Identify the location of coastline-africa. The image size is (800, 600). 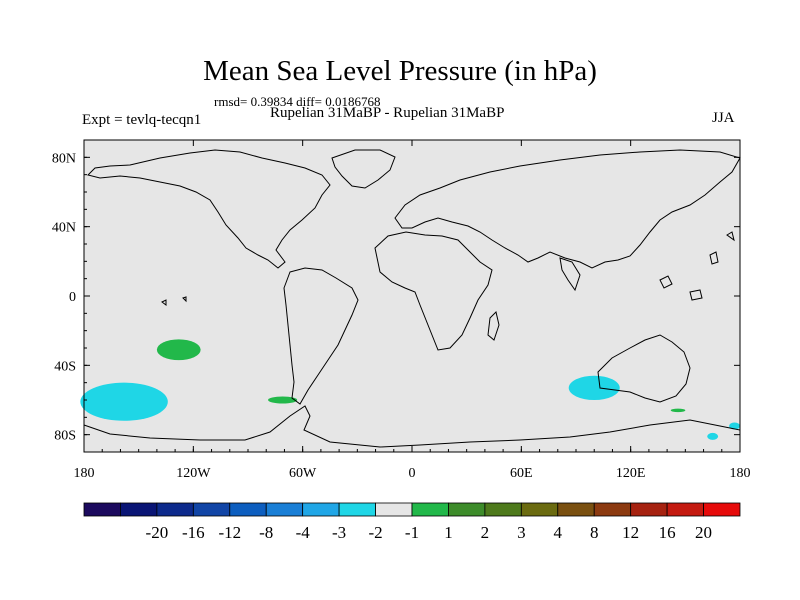
(433, 291).